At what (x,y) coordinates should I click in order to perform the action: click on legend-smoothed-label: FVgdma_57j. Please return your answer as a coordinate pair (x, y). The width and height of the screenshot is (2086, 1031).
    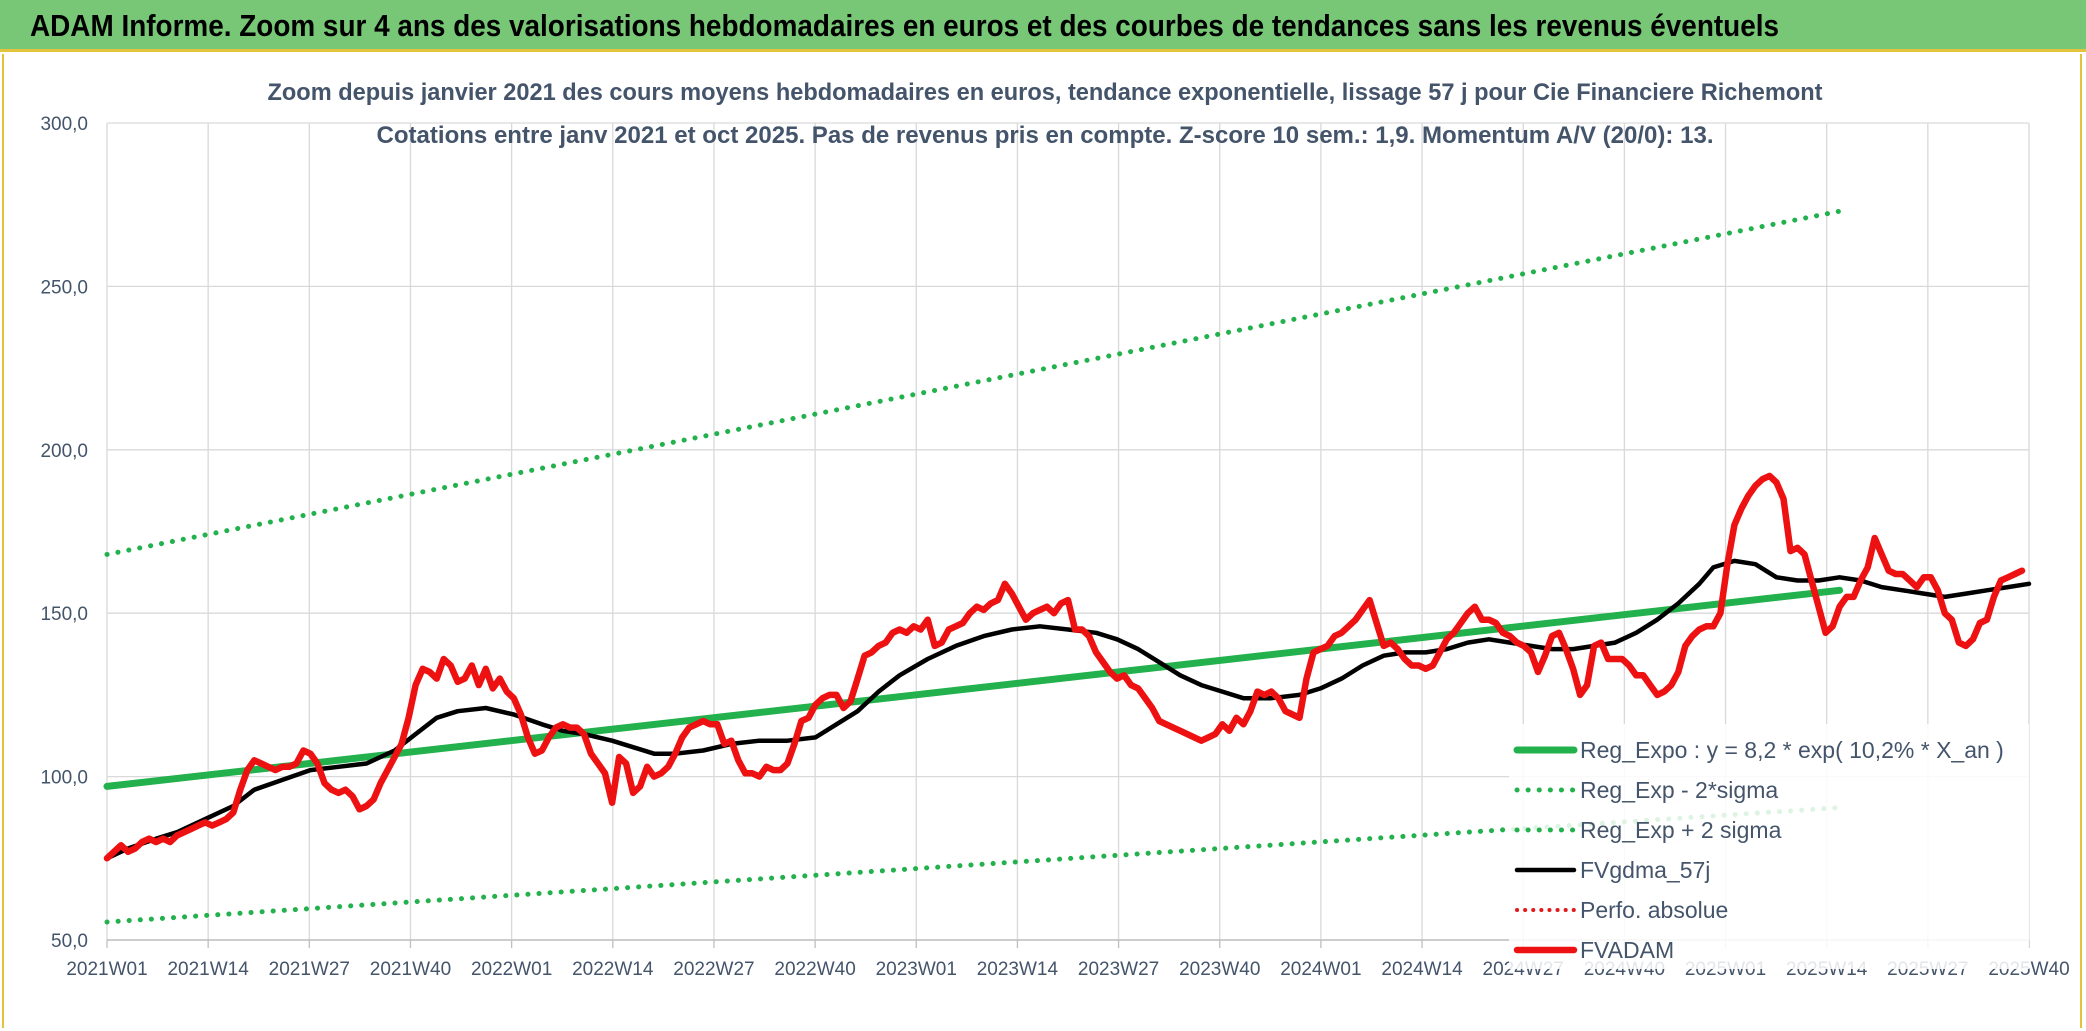
    Looking at the image, I should click on (1645, 870).